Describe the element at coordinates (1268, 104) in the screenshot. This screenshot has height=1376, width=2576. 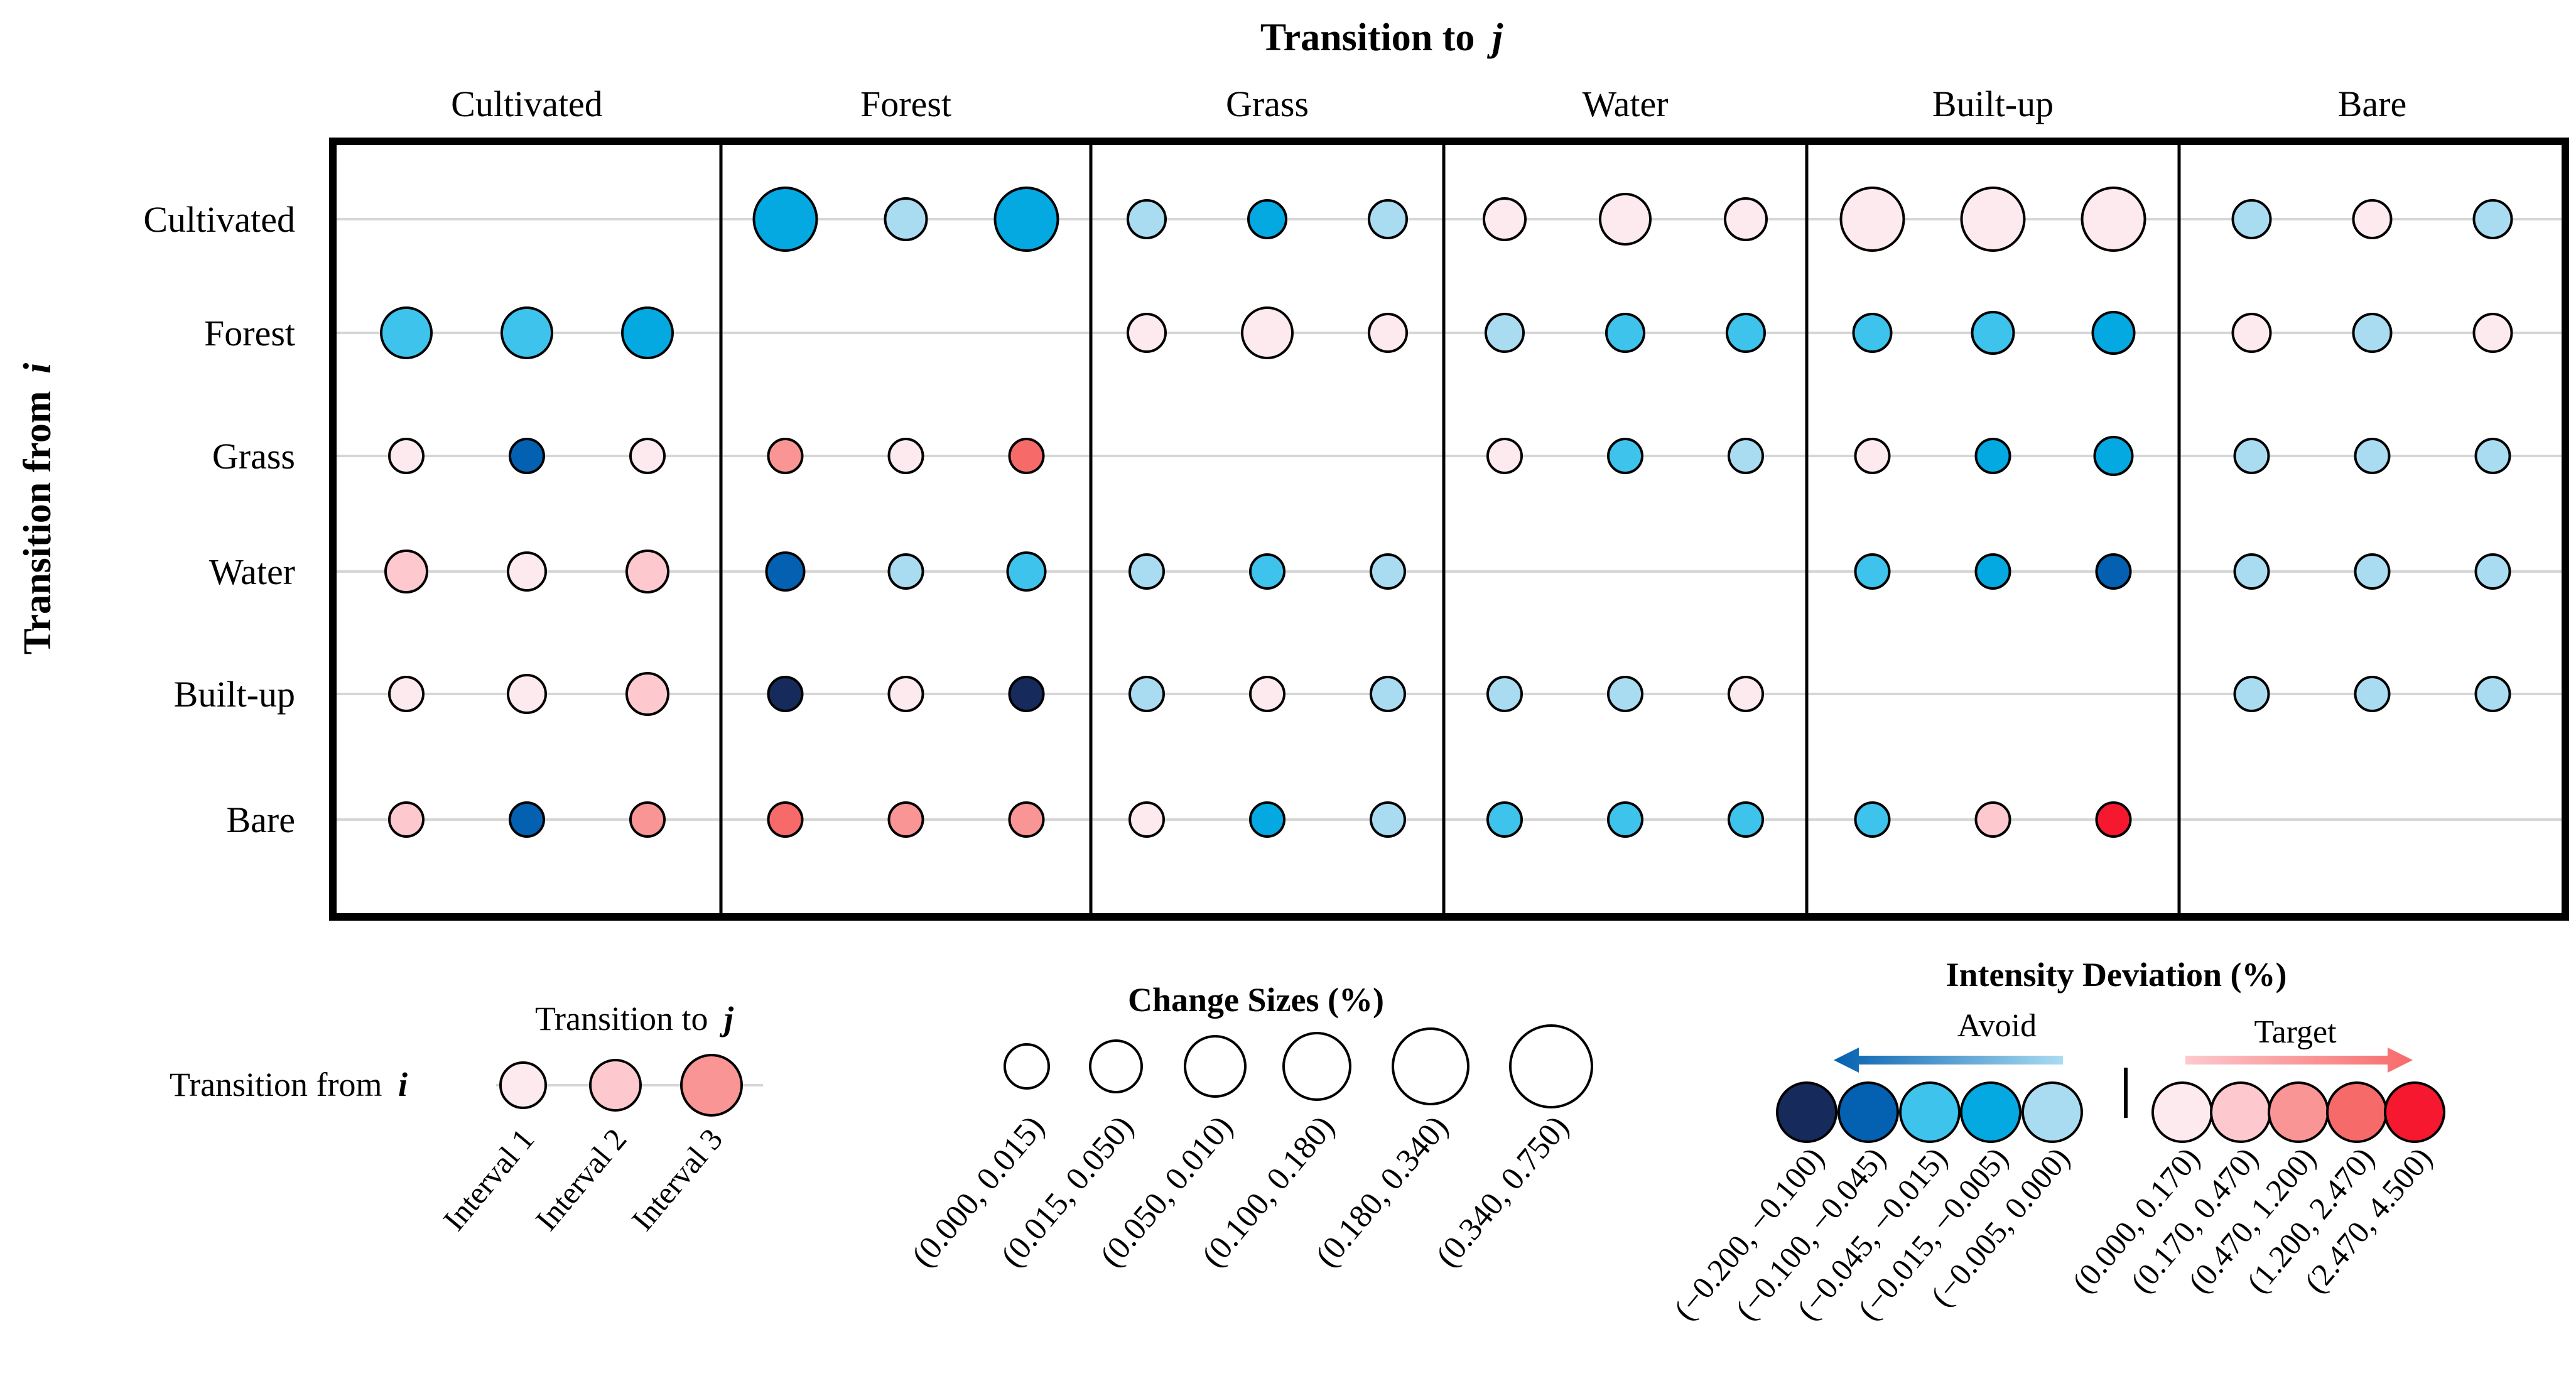
I see `column-header: Grass` at that location.